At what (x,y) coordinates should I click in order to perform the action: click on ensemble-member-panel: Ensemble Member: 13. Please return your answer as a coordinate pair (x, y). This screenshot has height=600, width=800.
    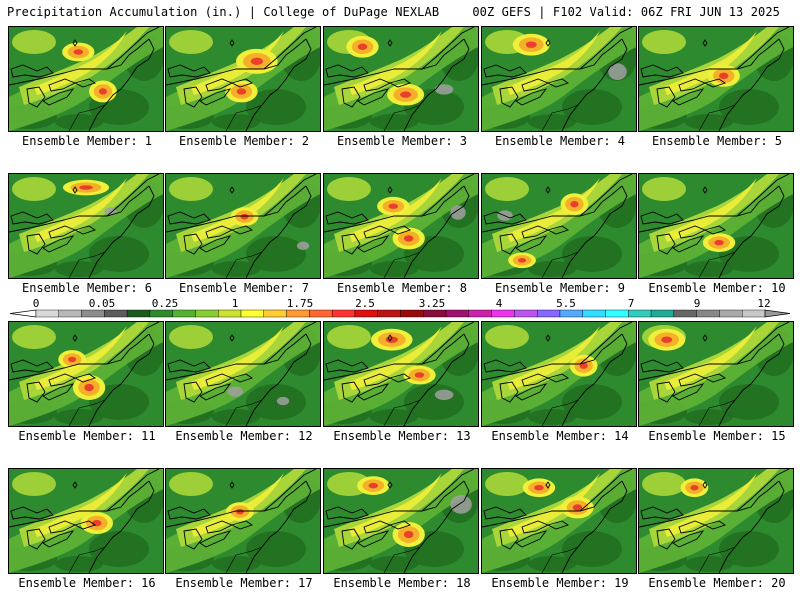
    Looking at the image, I should click on (401, 386).